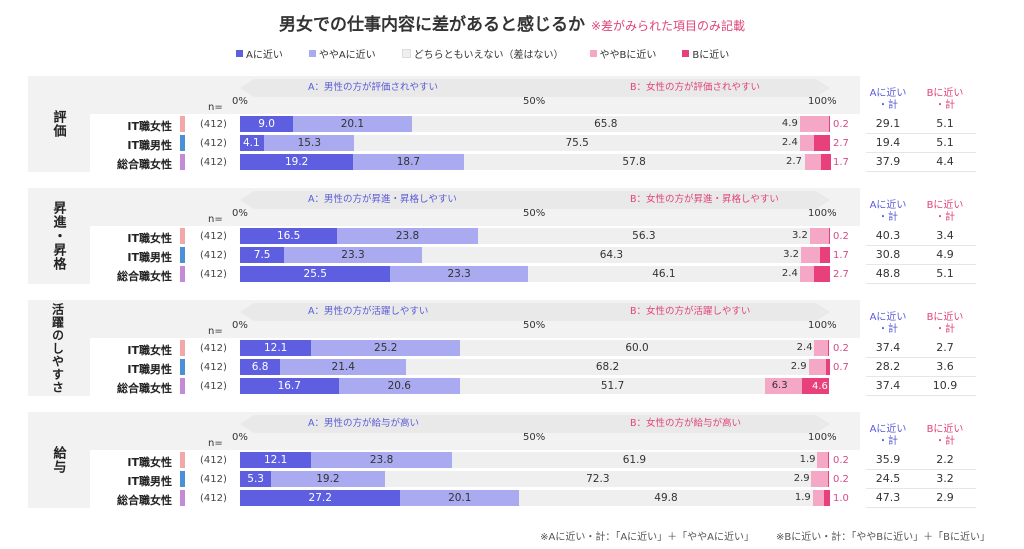 The image size is (1024, 549). I want to click on data-label: 9.0, so click(266, 124).